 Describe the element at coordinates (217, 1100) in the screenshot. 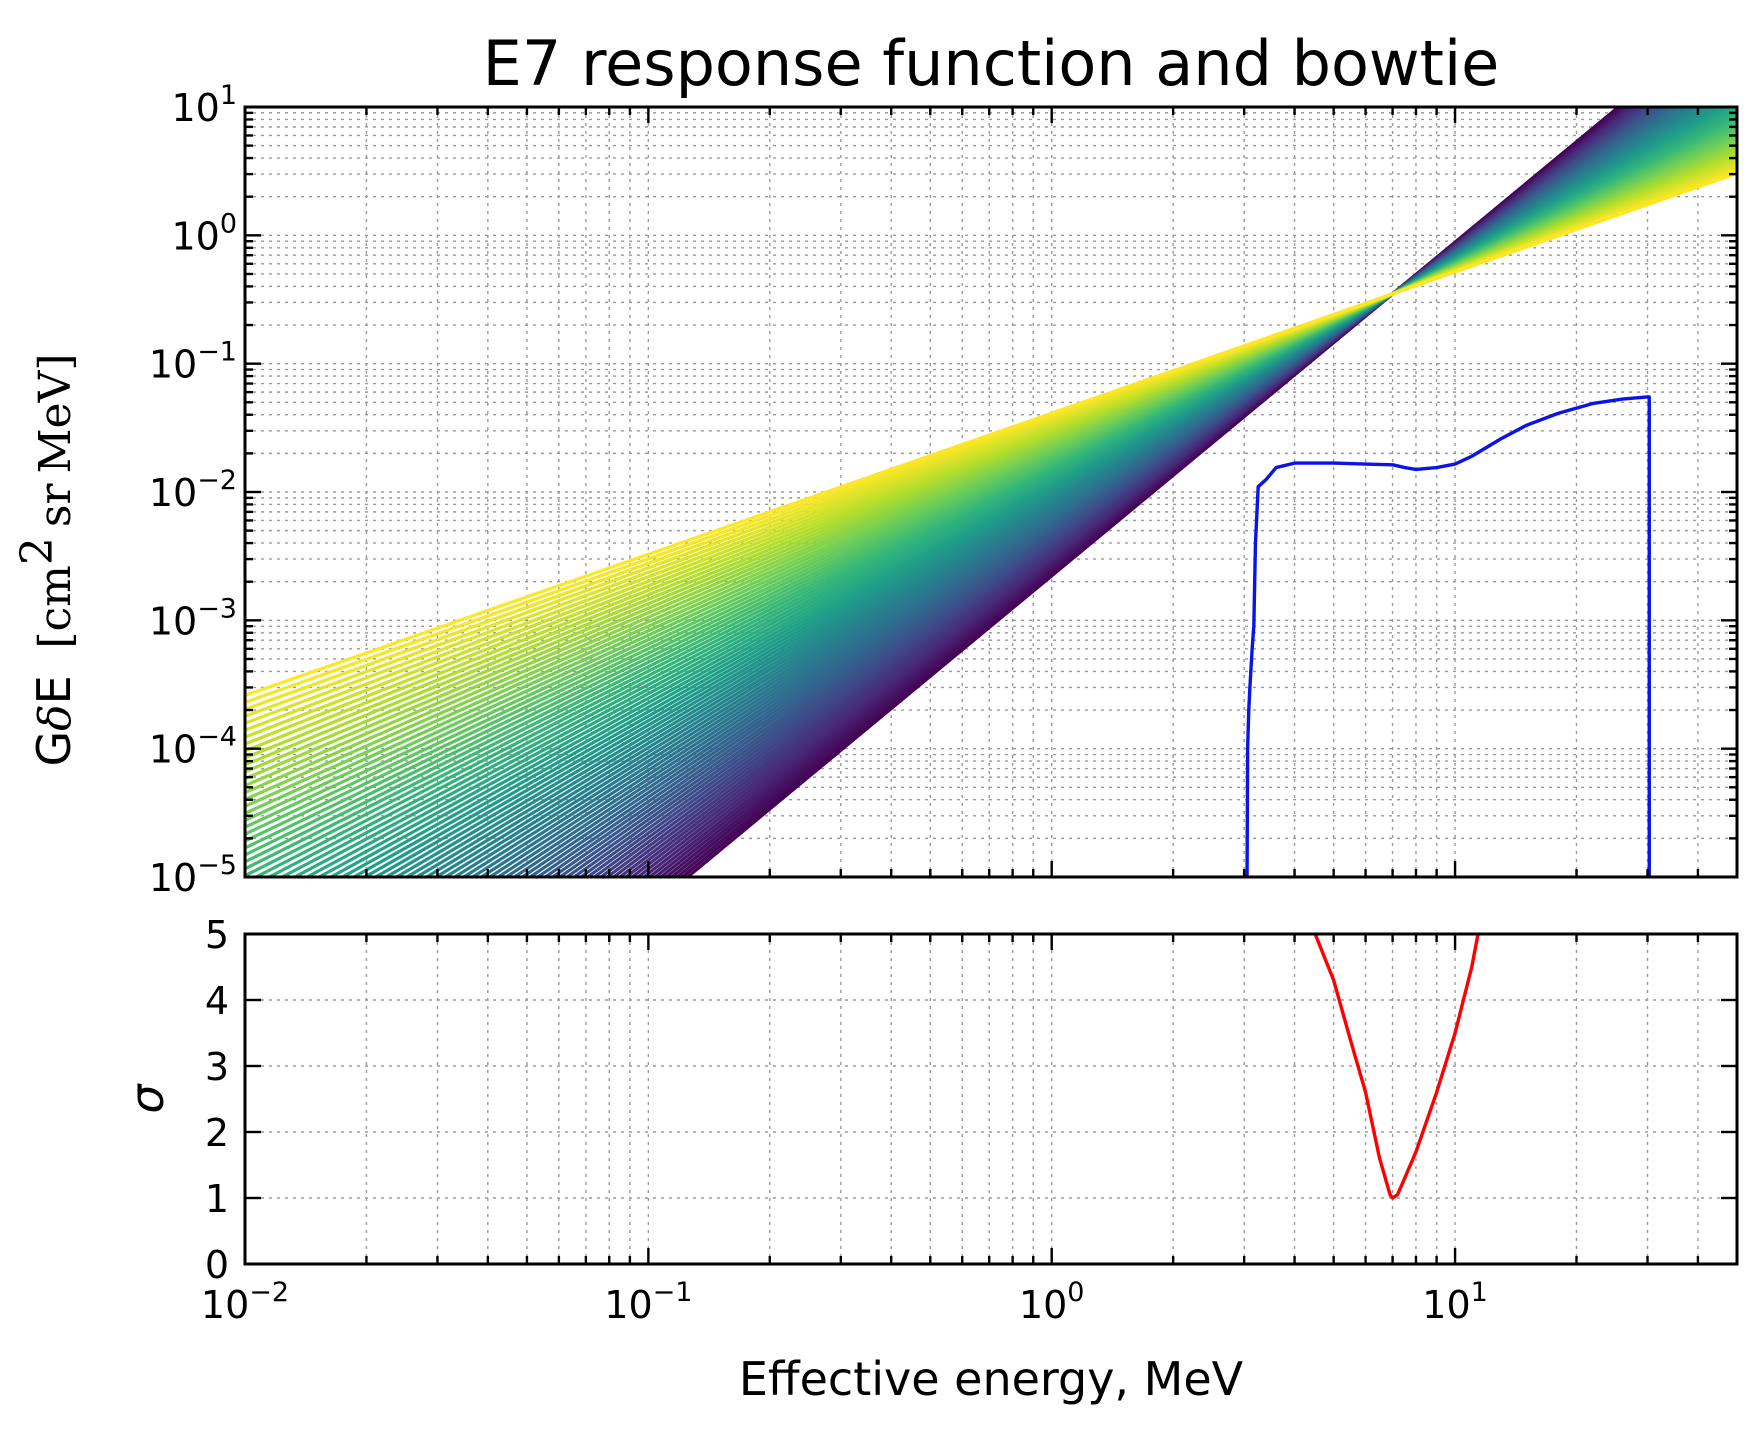

I see `bottom-y-tick-labels: 0 1 2 3 4 5` at that location.